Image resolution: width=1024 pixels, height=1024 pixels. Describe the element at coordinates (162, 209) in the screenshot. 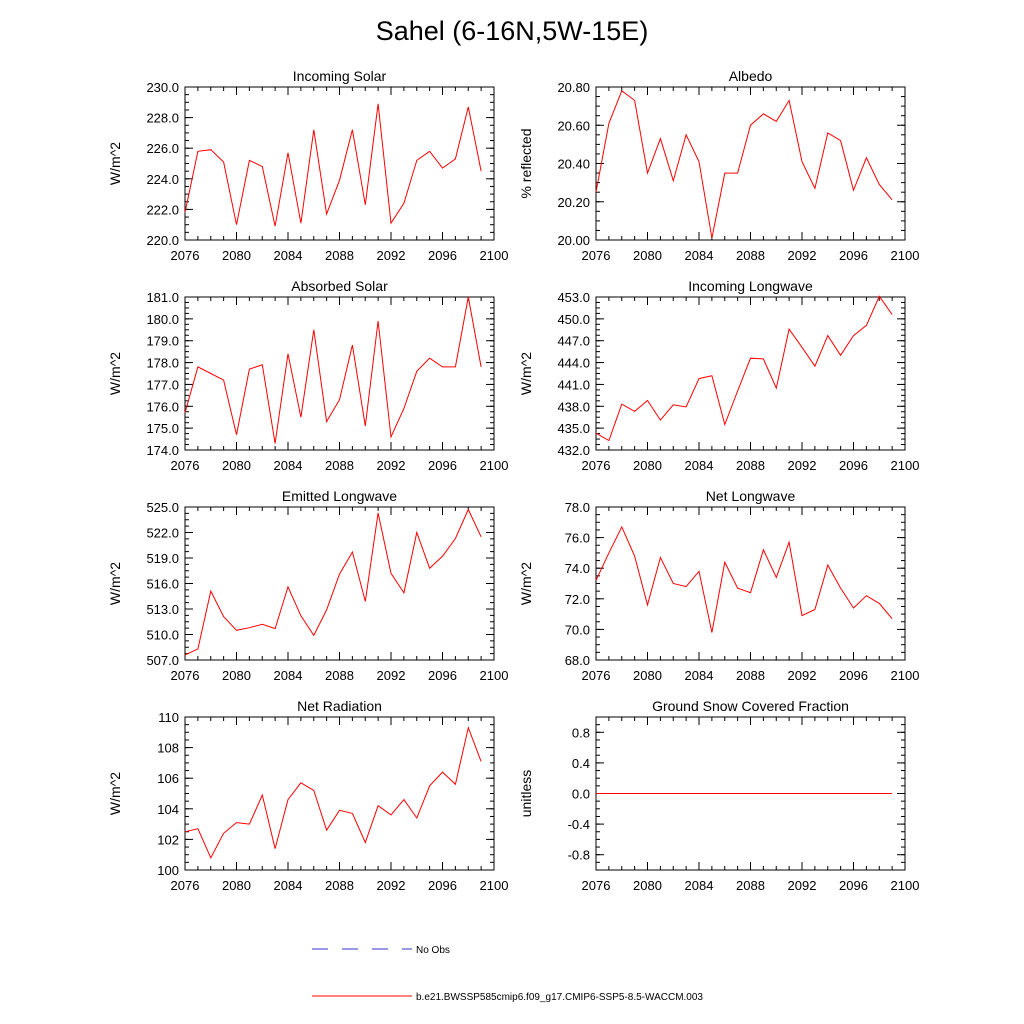

I see `y-tick-label: 222.0` at that location.